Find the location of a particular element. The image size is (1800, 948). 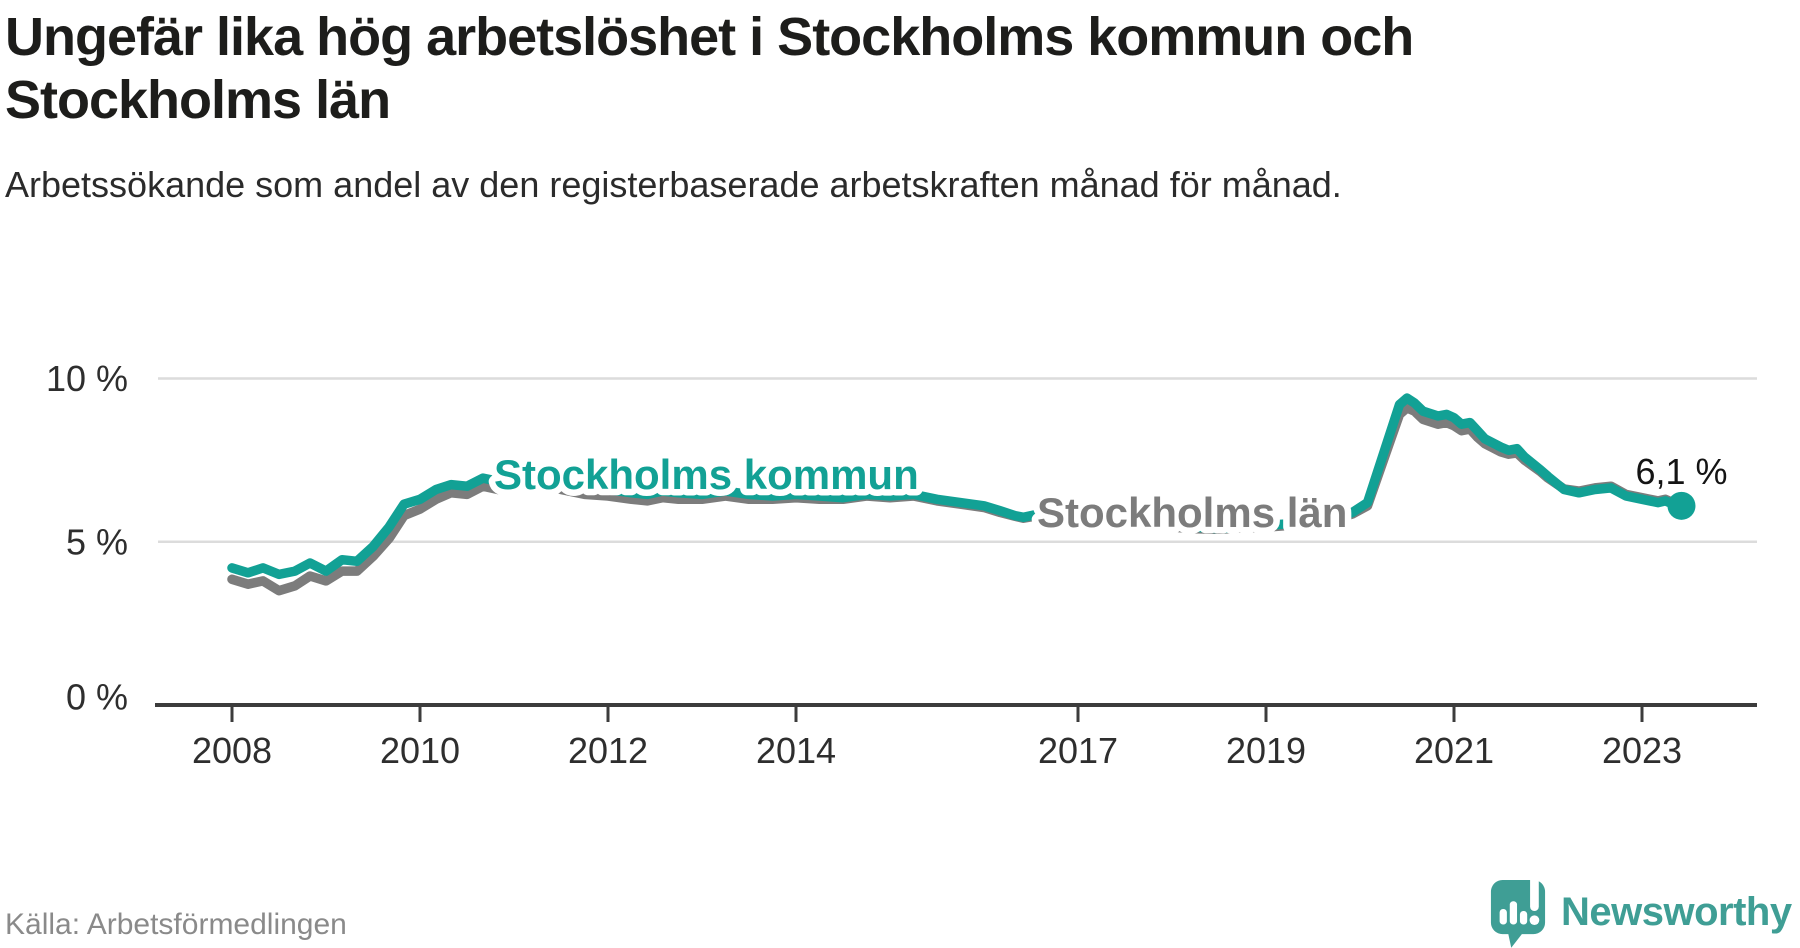

x-tick-label-2014: 2014 is located at coordinates (796, 750).